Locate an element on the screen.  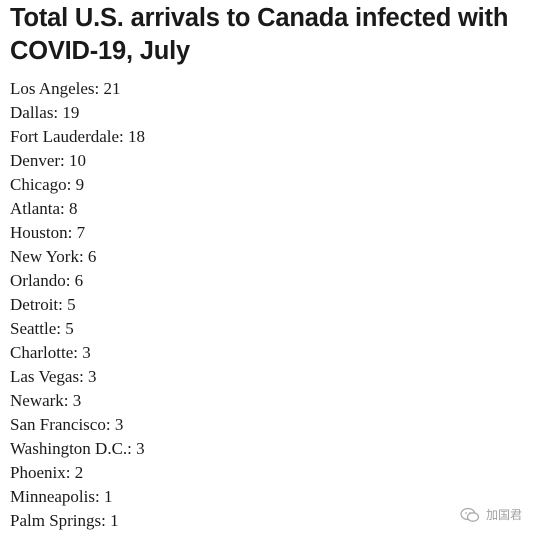
list-item: Seattle: 5 is located at coordinates (42, 328).